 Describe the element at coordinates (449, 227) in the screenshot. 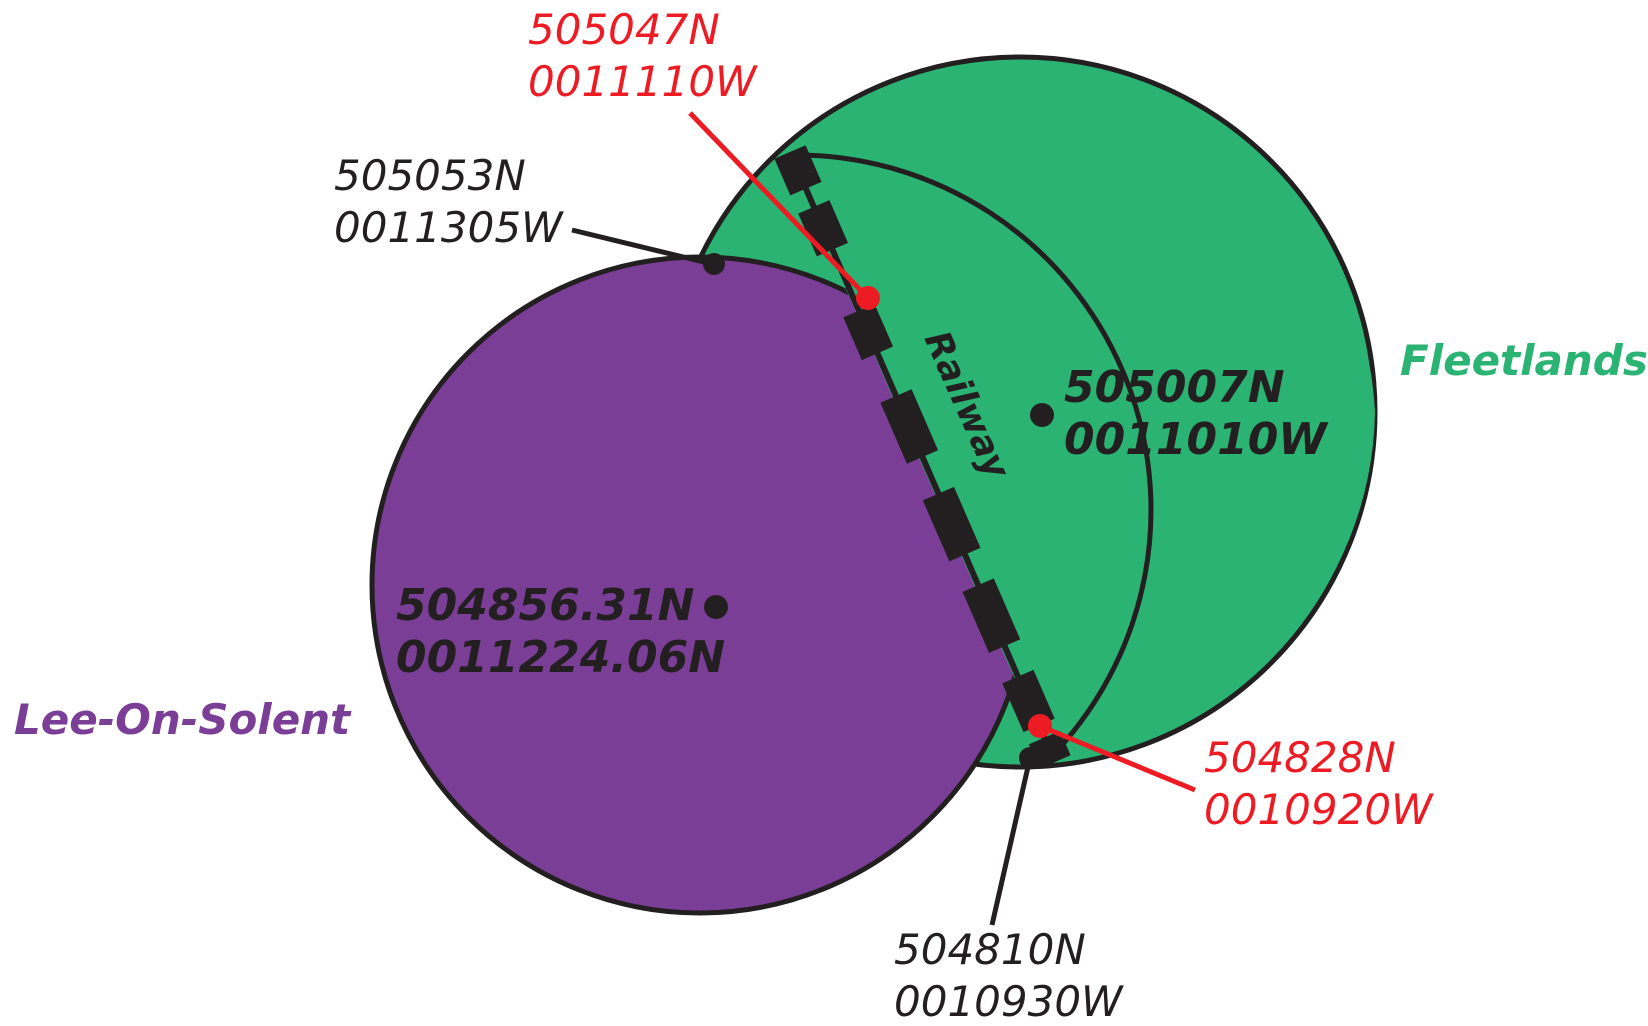

I see `nw-black-lon: 0011305W` at that location.